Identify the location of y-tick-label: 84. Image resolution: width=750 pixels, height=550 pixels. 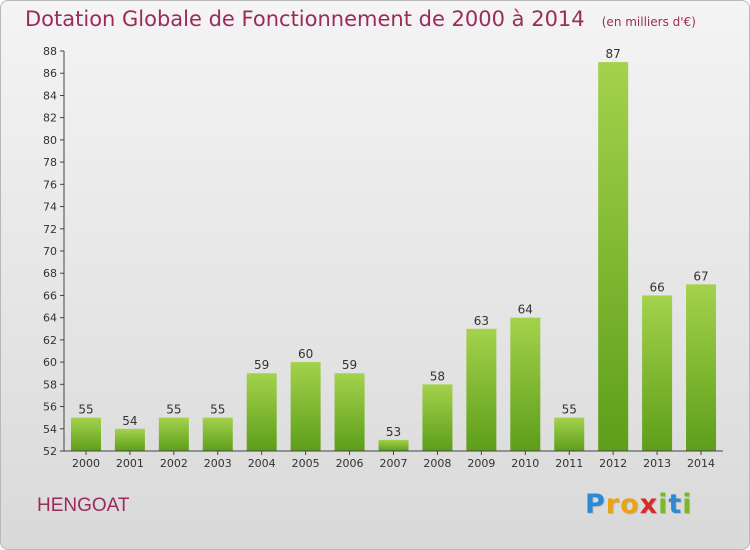
(50, 95).